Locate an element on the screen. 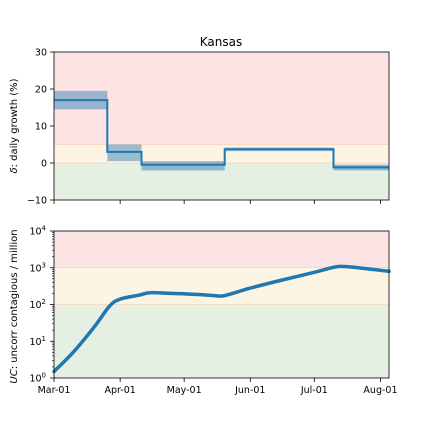 This screenshot has width=432, height=432. y-tick-label: 0 is located at coordinates (44, 164).